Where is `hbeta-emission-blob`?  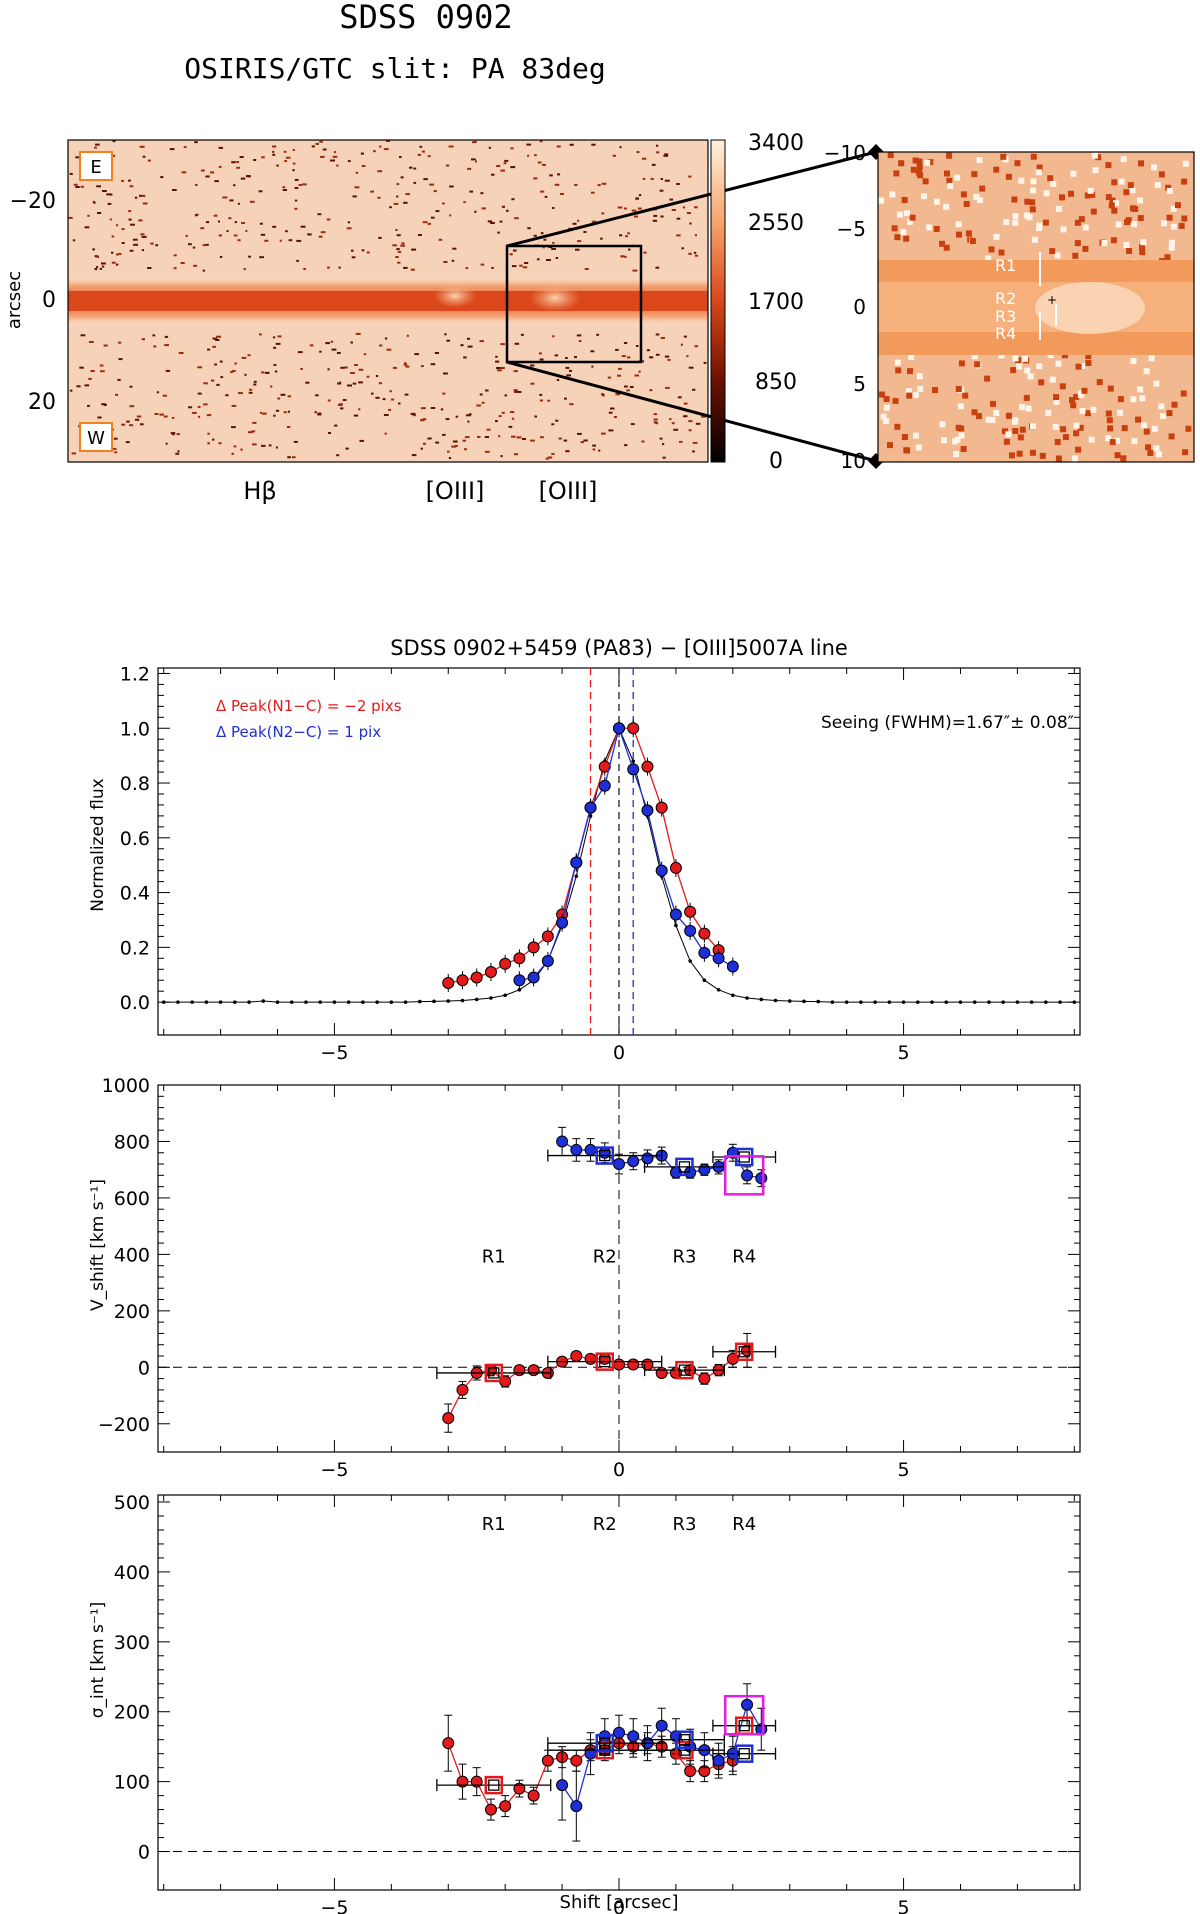
hbeta-emission-blob is located at coordinates (555, 298).